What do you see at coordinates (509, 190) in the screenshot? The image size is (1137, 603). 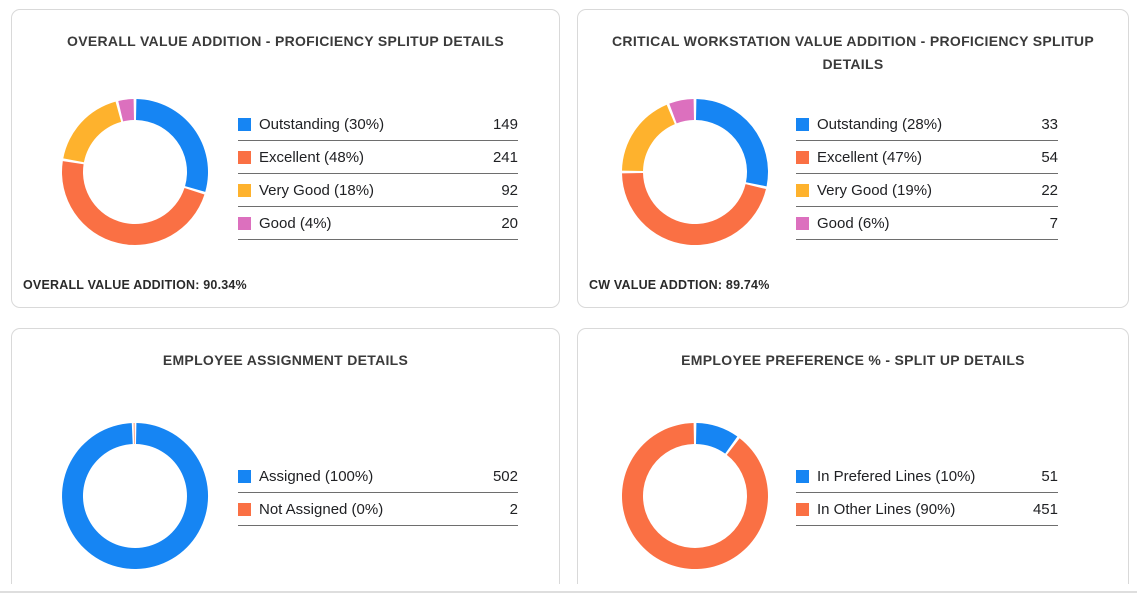 I see `legend-value: 92` at bounding box center [509, 190].